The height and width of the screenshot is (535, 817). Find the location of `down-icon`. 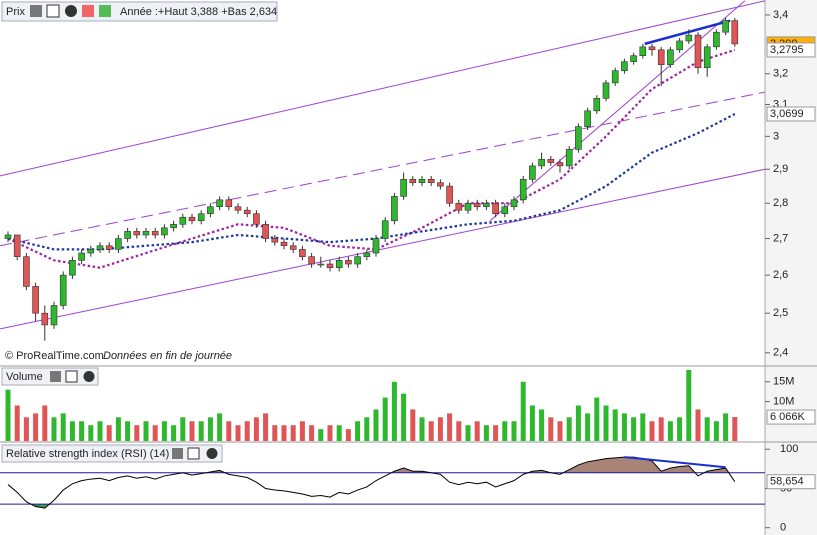

down-icon is located at coordinates (88, 11).